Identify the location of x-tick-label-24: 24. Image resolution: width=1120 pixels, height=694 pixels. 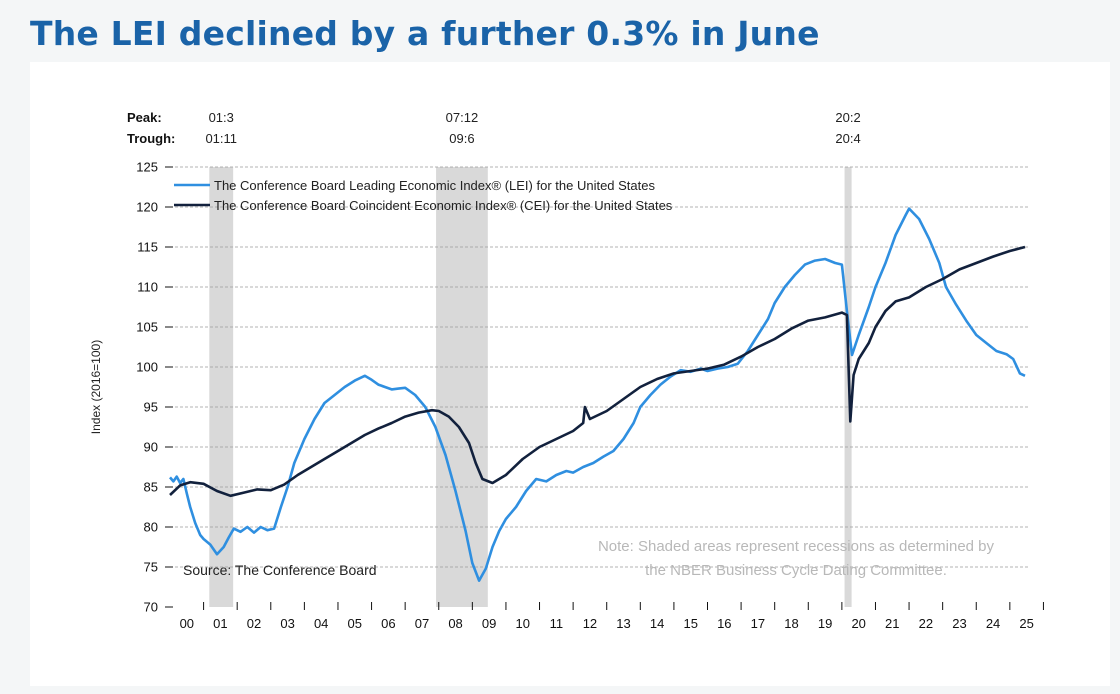
(993, 623).